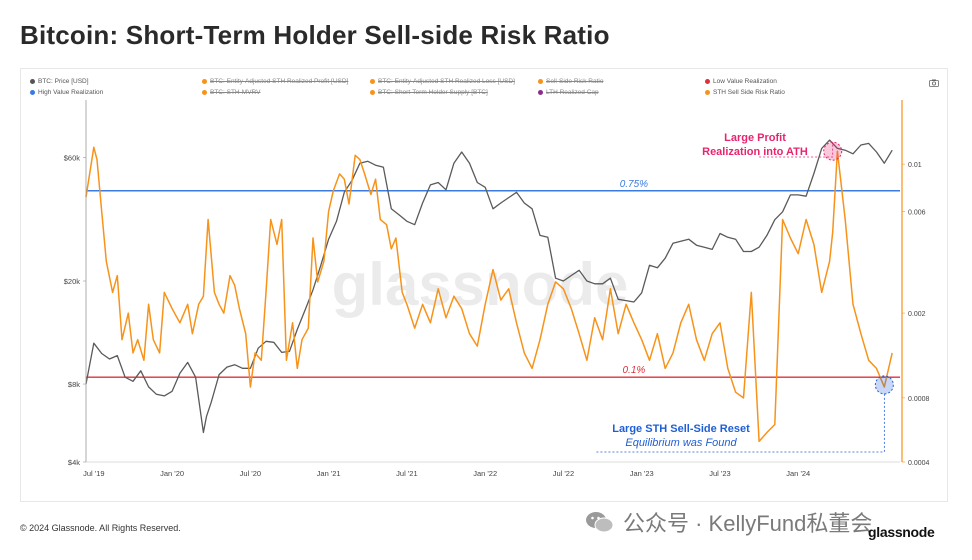 This screenshot has height=560, width=972. What do you see at coordinates (575, 81) in the screenshot?
I see `legend-label: Sell-Side Risk Ratio` at bounding box center [575, 81].